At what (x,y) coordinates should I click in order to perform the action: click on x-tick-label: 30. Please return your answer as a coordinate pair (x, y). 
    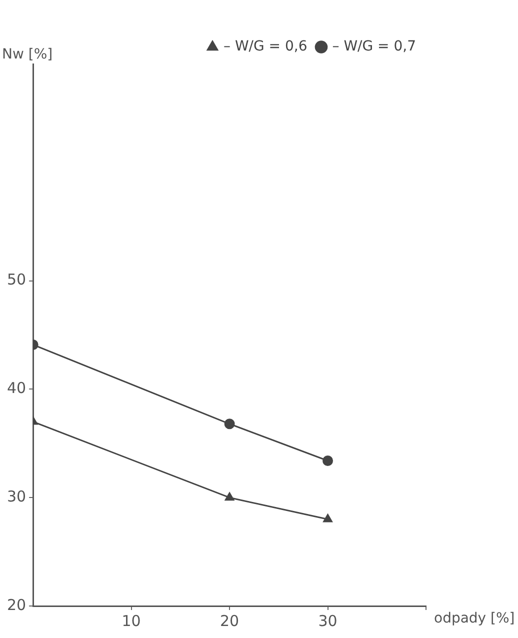
    Looking at the image, I should click on (328, 621).